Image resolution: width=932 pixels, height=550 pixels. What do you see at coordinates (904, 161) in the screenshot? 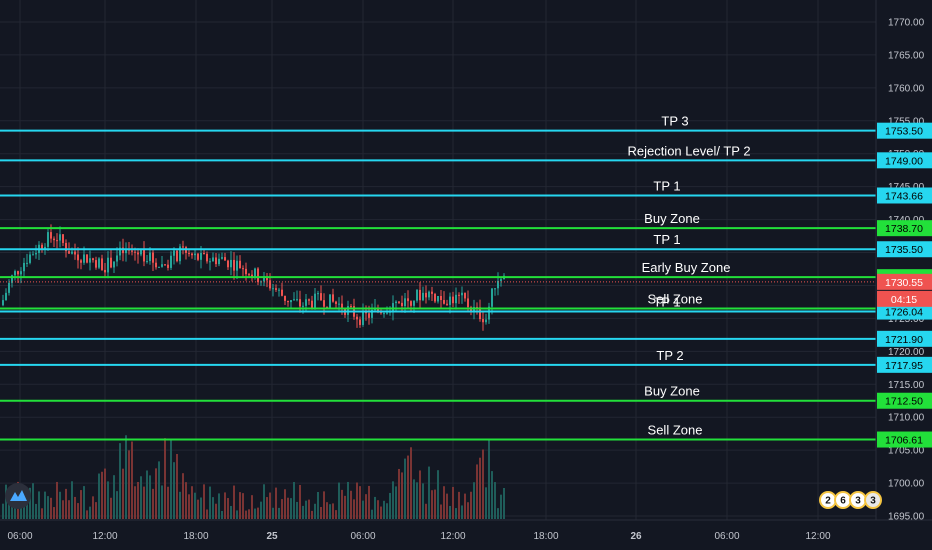
I see `level-price-tag-text: 1749.00` at bounding box center [904, 161].